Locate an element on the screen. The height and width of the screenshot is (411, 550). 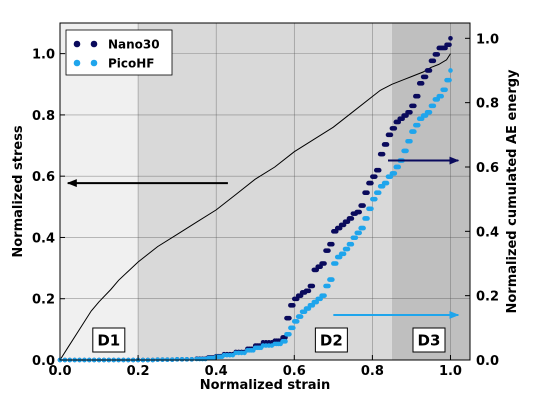
legend: Nano30 PicoHF is located at coordinates (119, 52).